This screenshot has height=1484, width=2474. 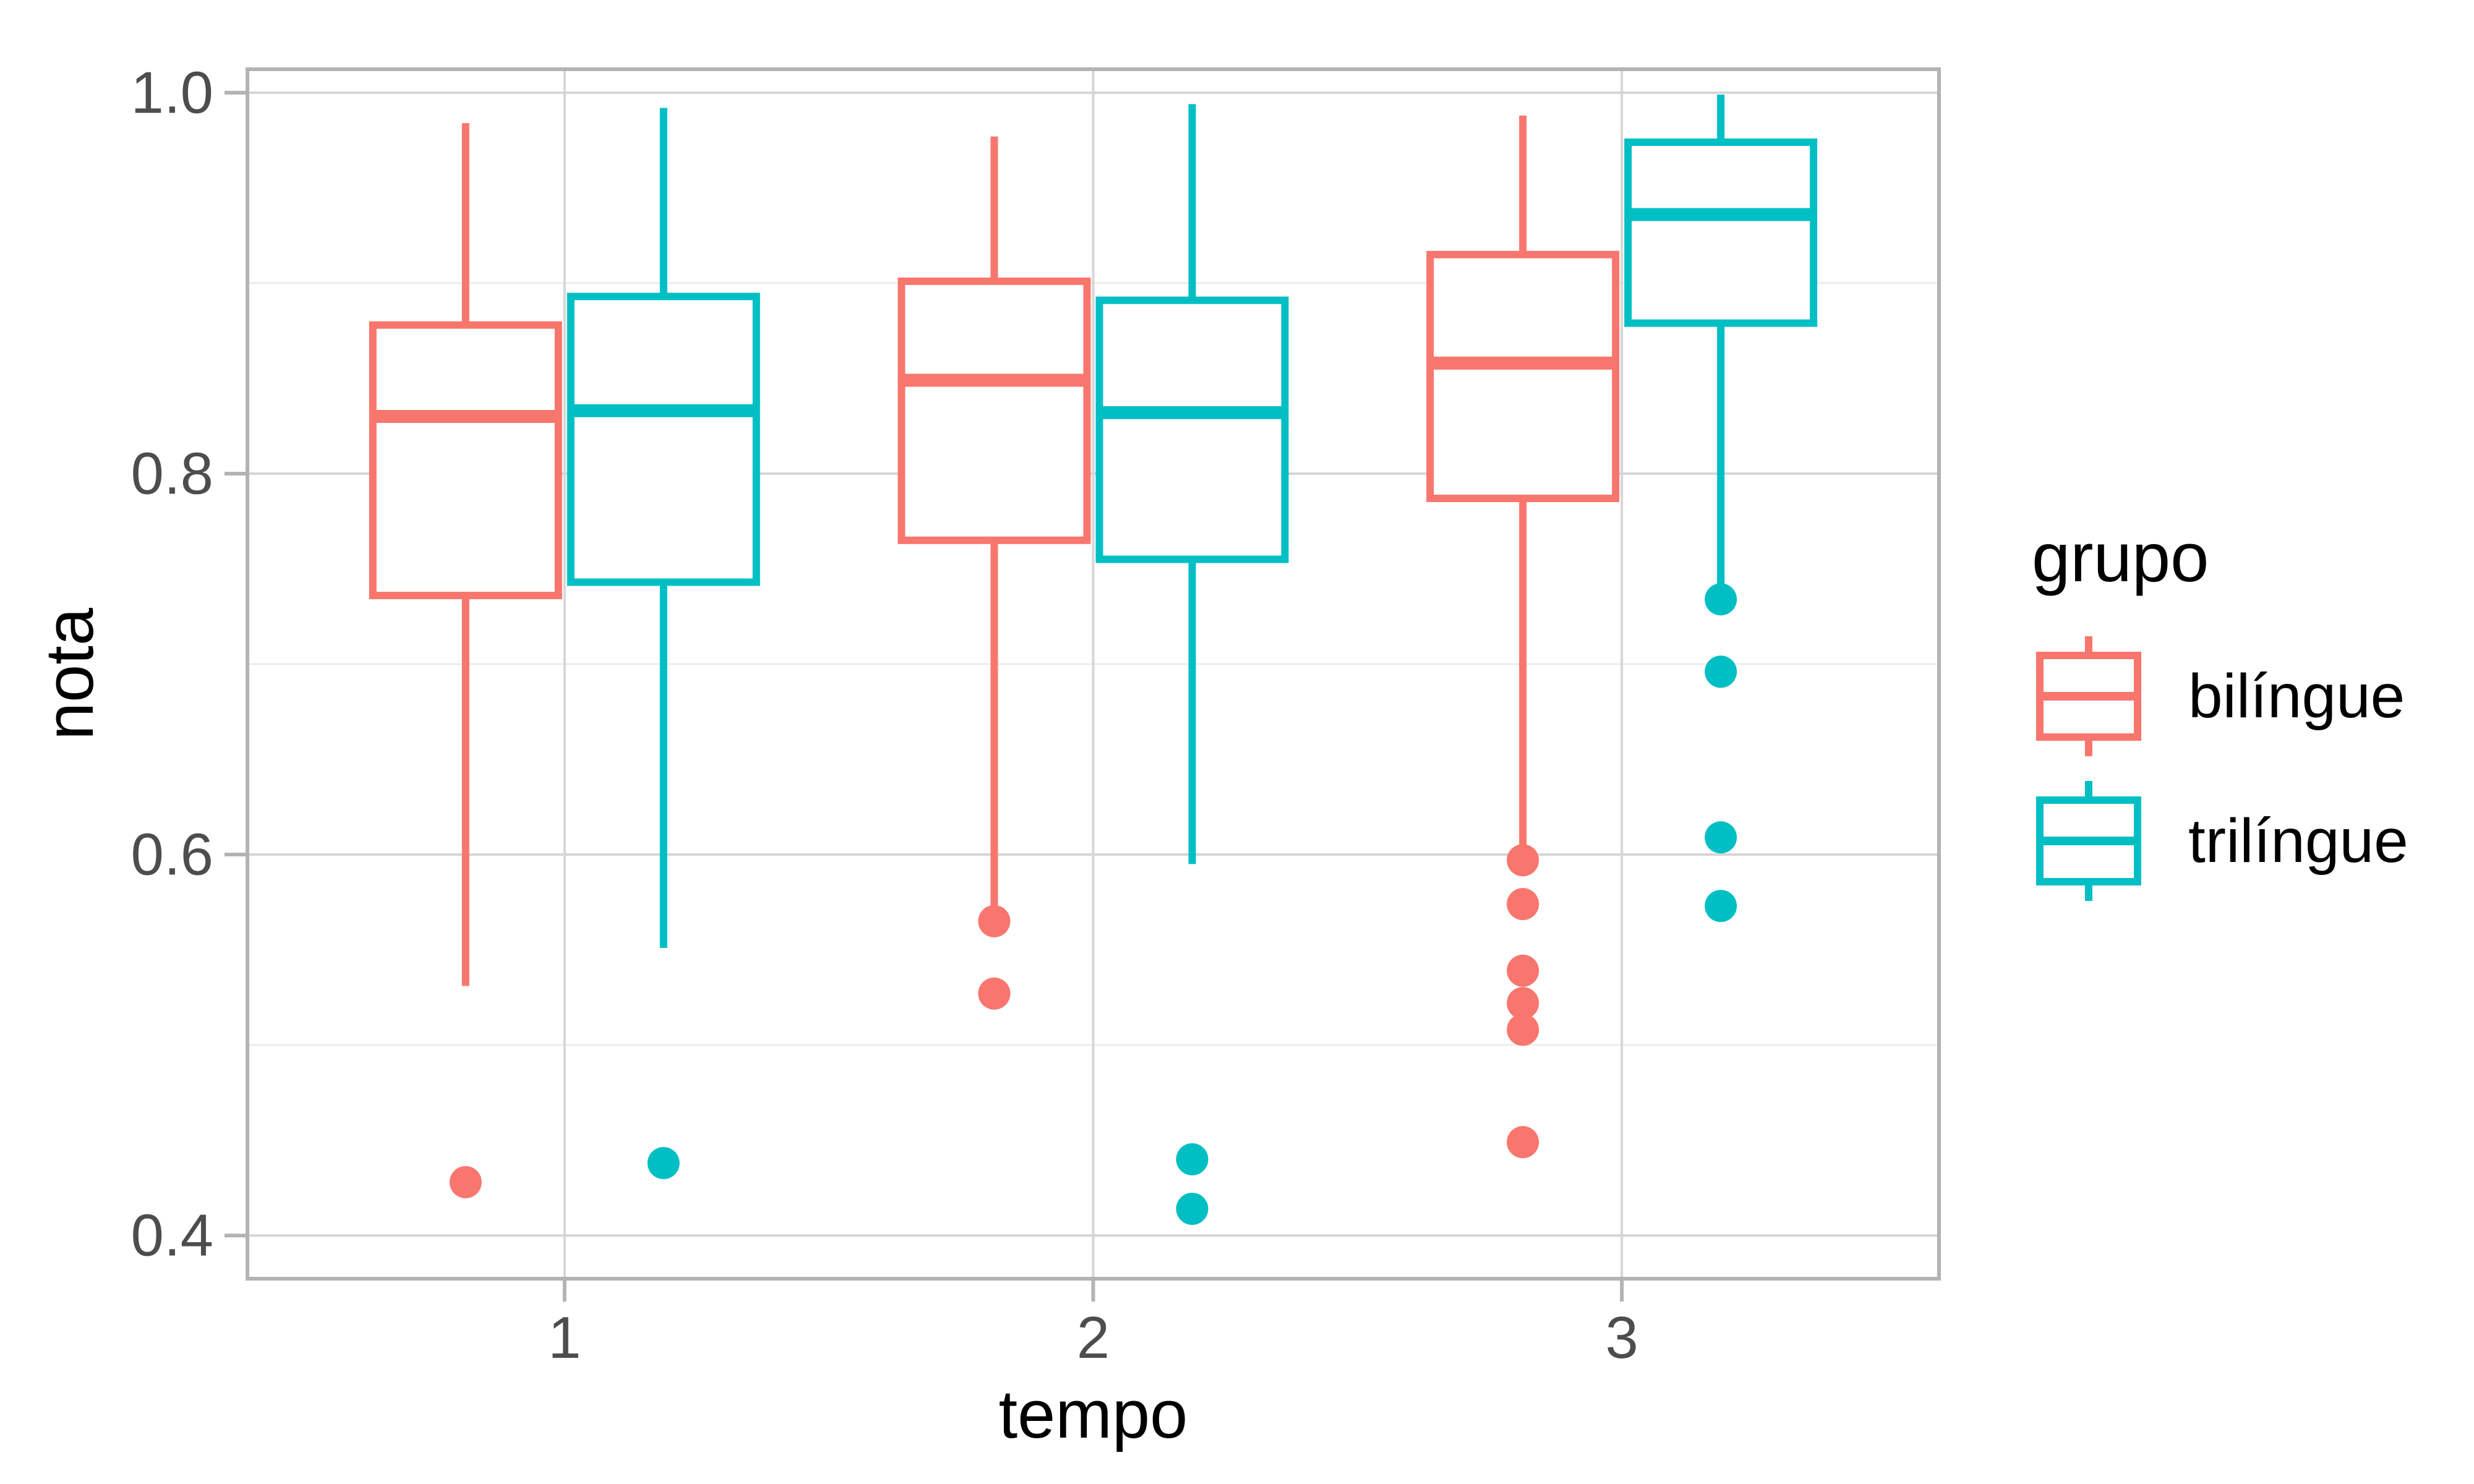 What do you see at coordinates (1192, 664) in the screenshot?
I see `box-trilíngue-tempo2` at bounding box center [1192, 664].